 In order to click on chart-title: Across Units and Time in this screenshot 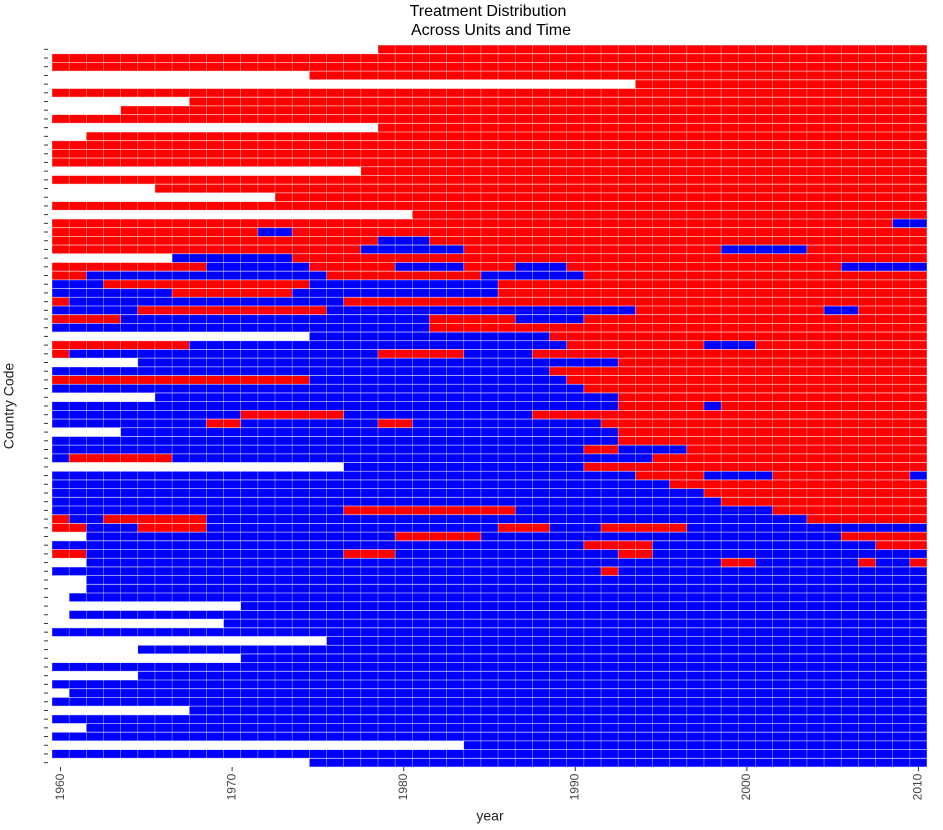, I will do `click(491, 30)`.